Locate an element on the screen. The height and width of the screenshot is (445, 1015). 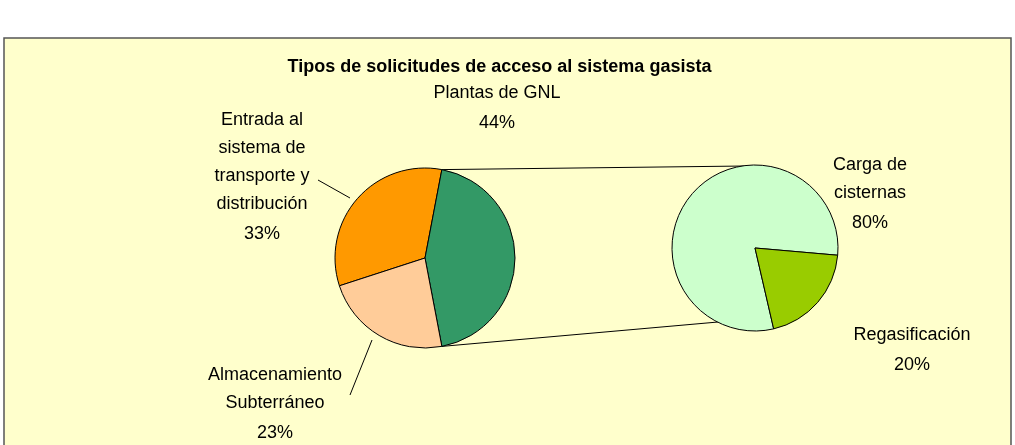
data-label: 33% is located at coordinates (262, 233).